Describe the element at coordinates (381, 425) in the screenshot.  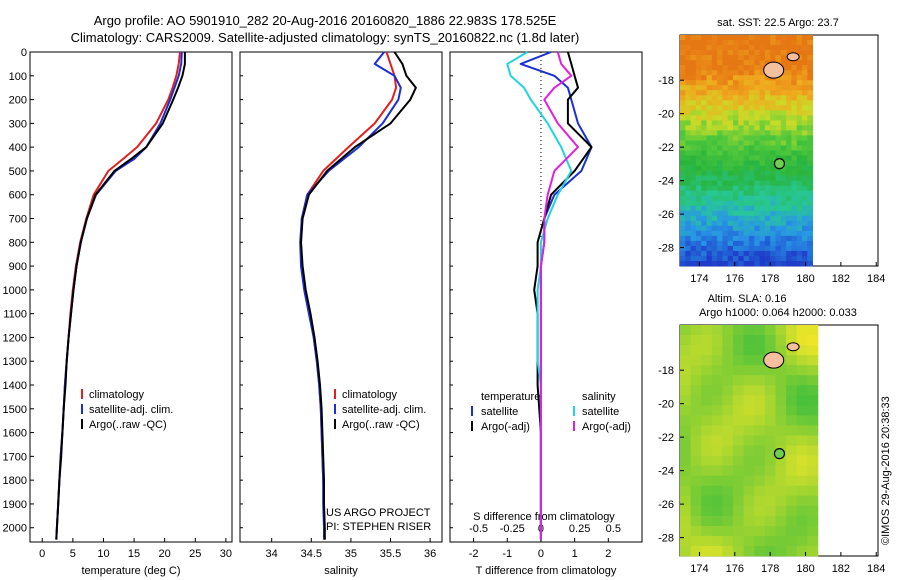
I see `legend-label-argo: Argo(..raw -QC)` at that location.